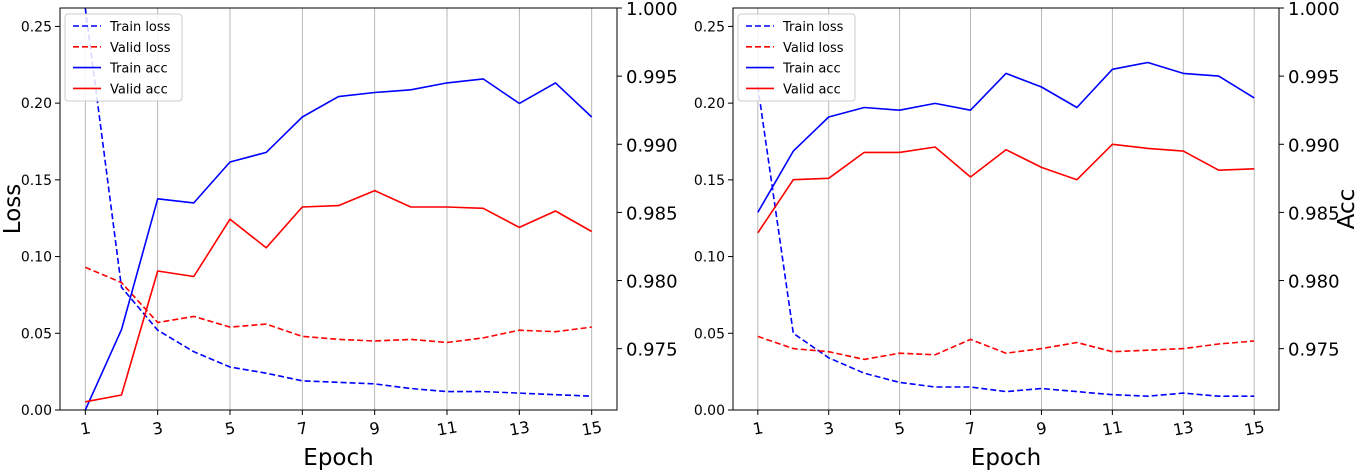  Describe the element at coordinates (1347, 209) in the screenshot. I see `y2-axis-label: Acc` at that location.